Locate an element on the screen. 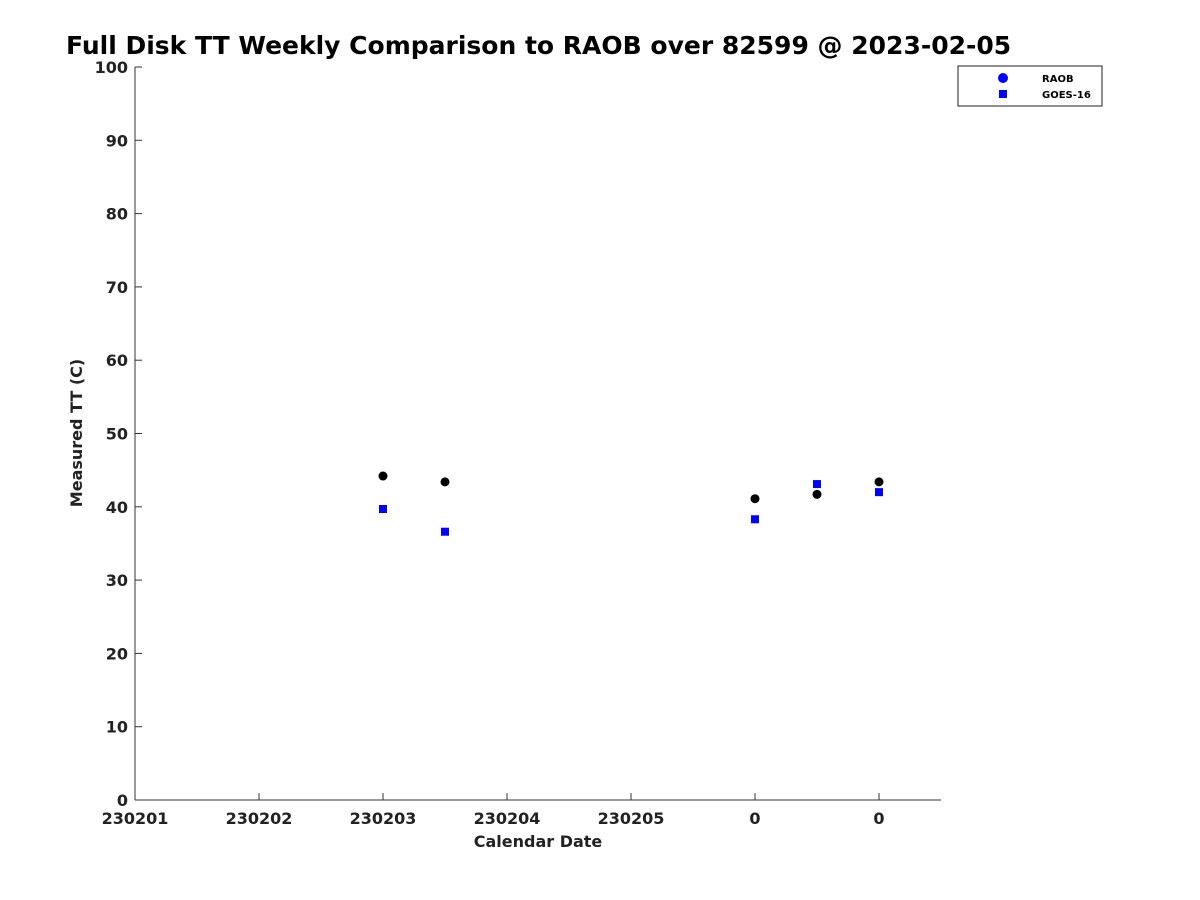  y-tick-label: 20 is located at coordinates (117, 653).